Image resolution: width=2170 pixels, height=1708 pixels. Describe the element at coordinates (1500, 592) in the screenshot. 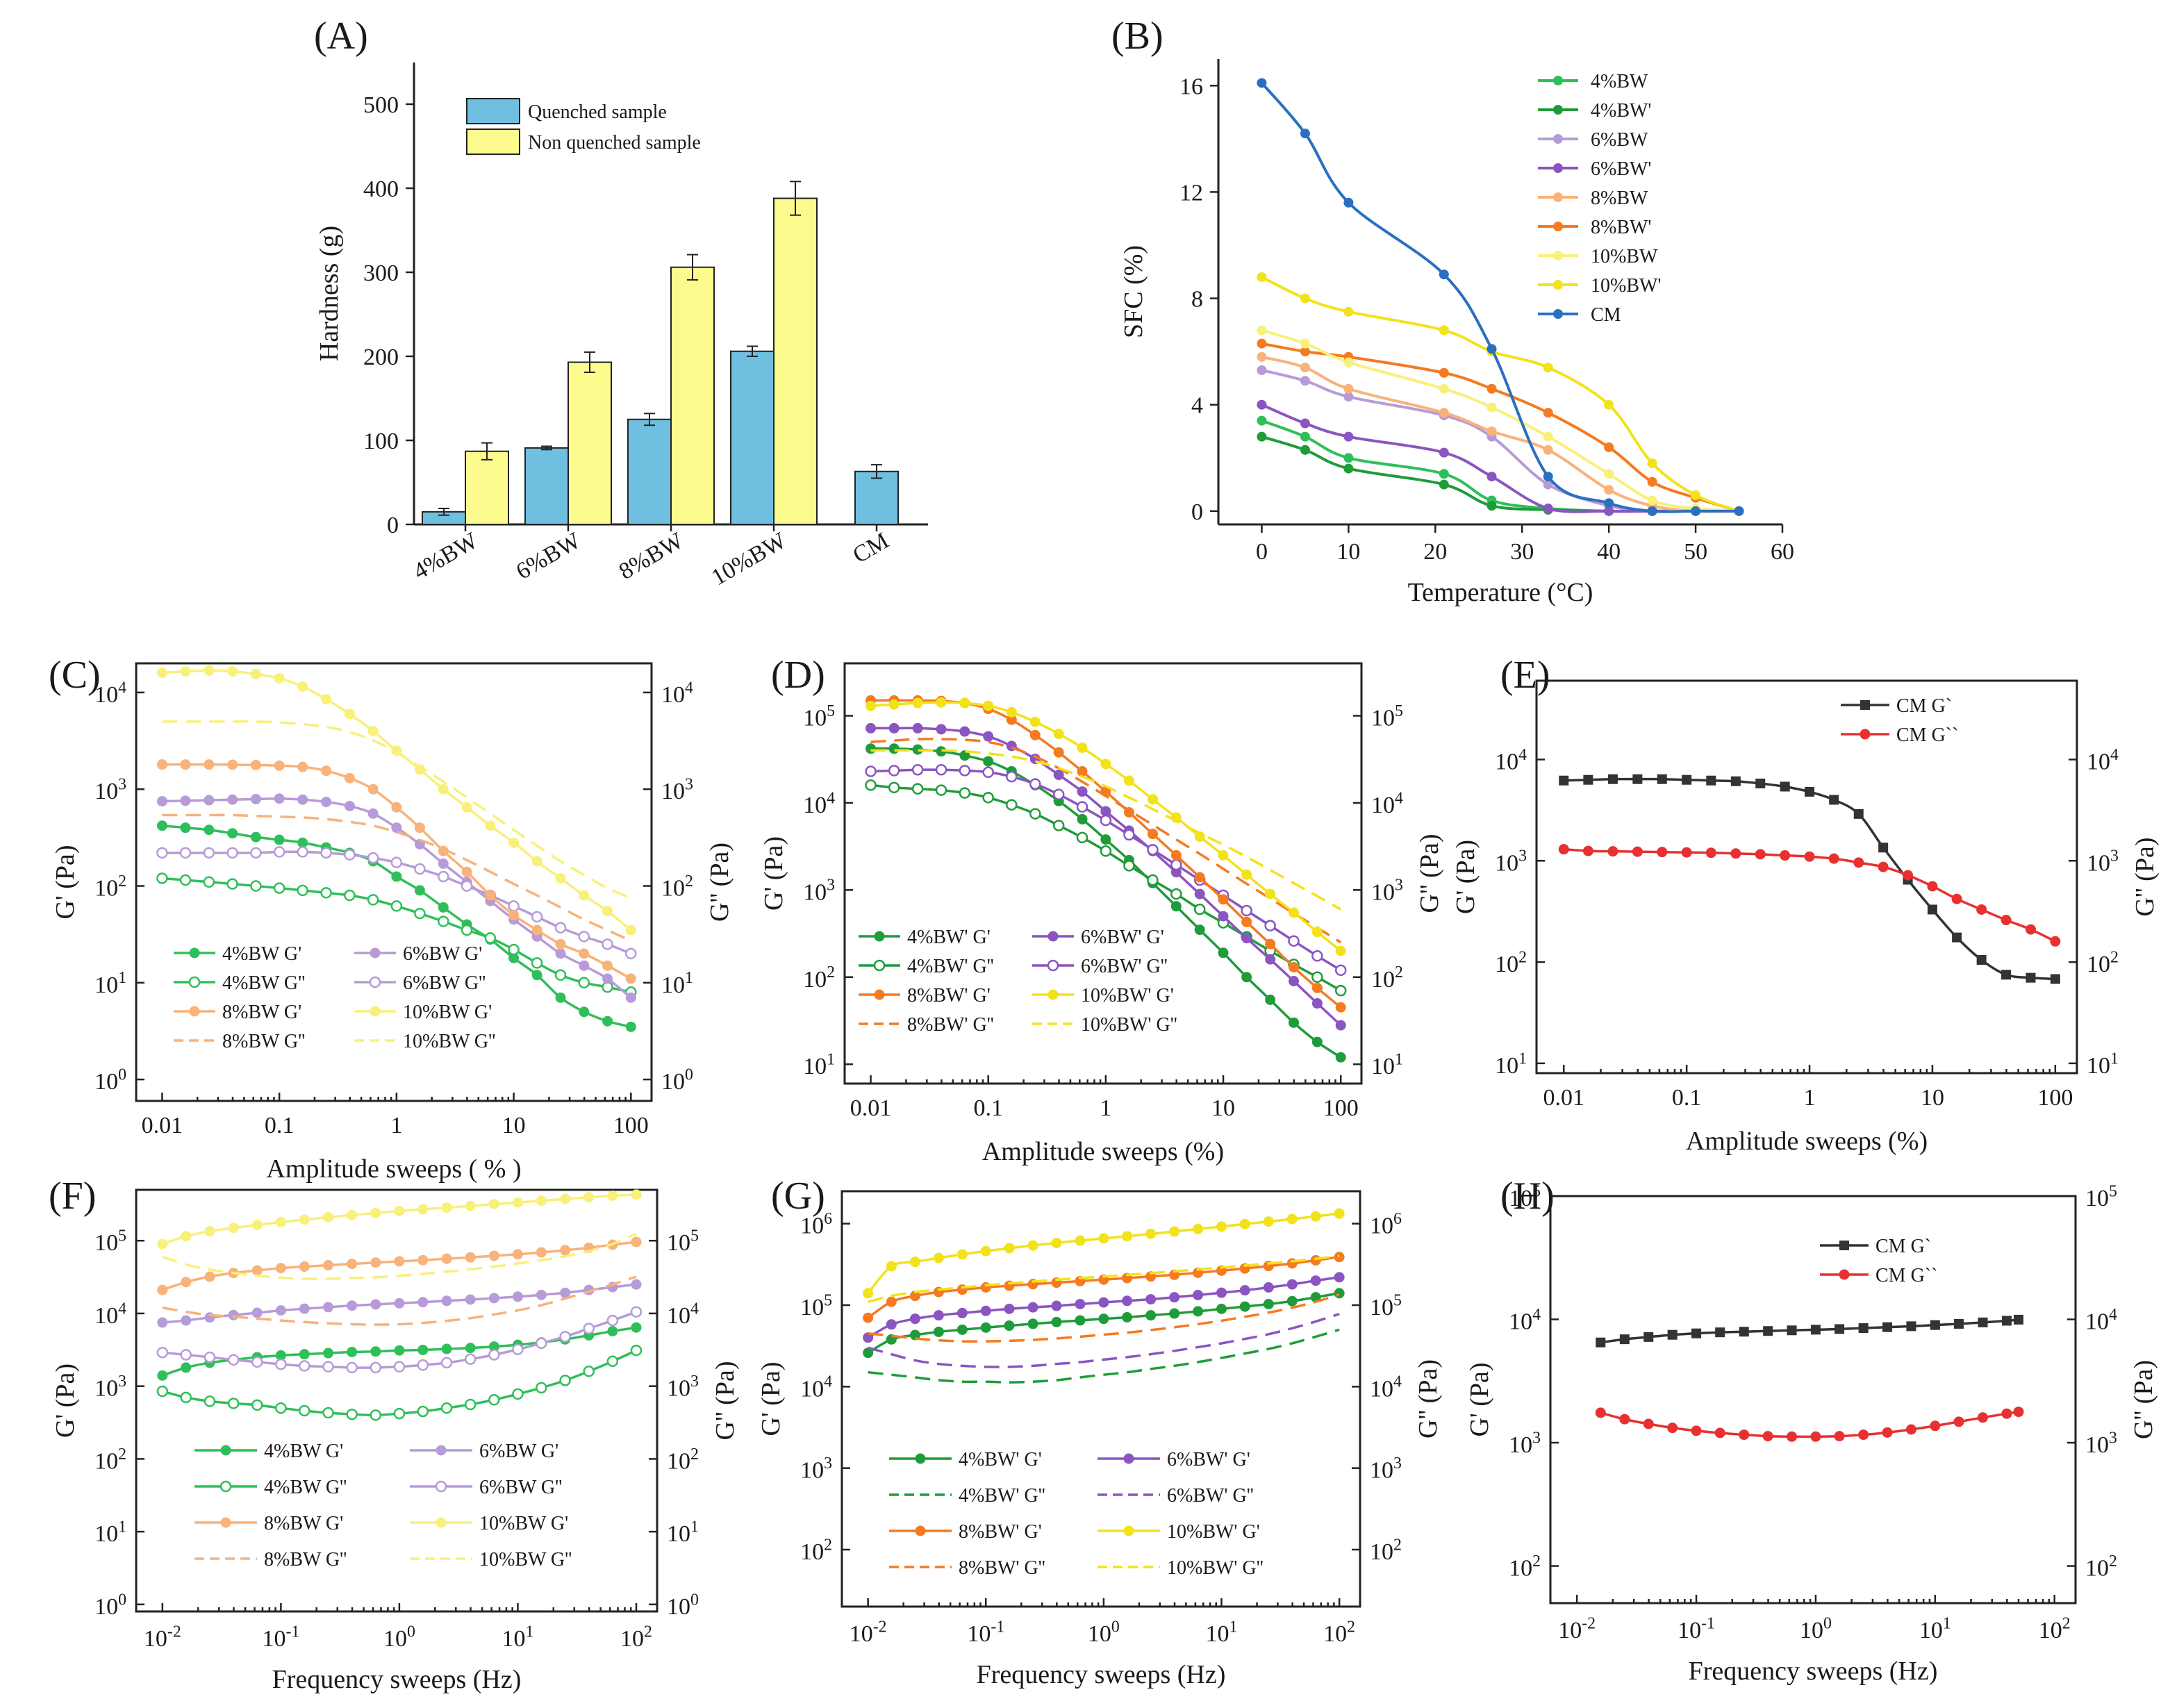

I see `x-axis-title: Temperature (°C)` at that location.